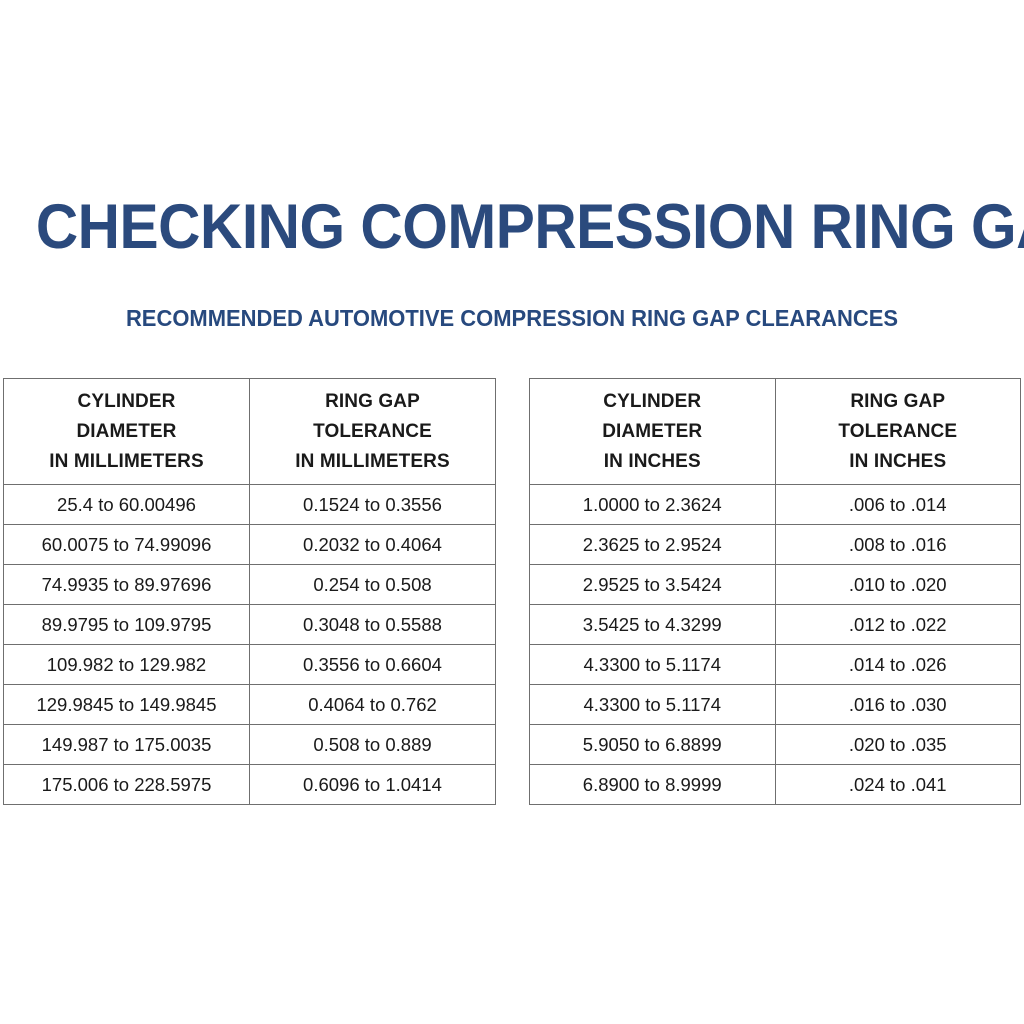  I want to click on table-row: 25.4 to 60.00496 0.1524 to 0.3556, so click(249, 504).